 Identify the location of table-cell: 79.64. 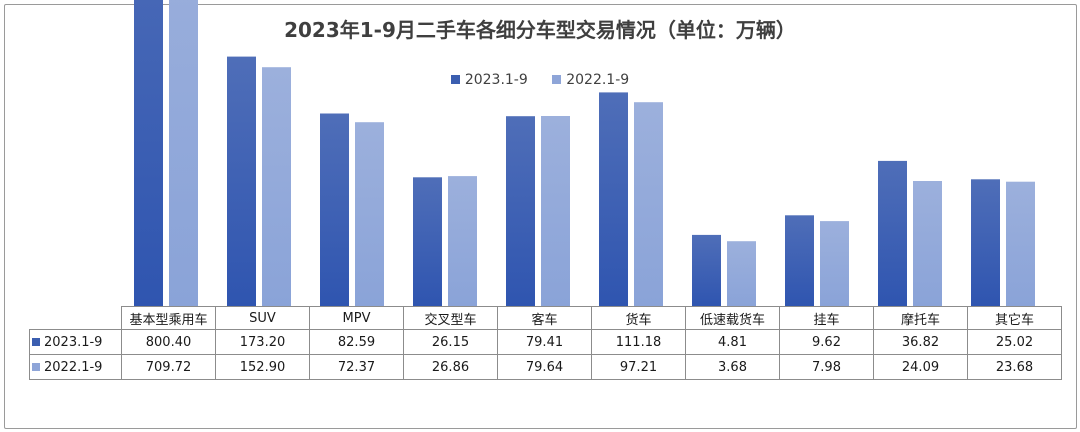
(544, 367).